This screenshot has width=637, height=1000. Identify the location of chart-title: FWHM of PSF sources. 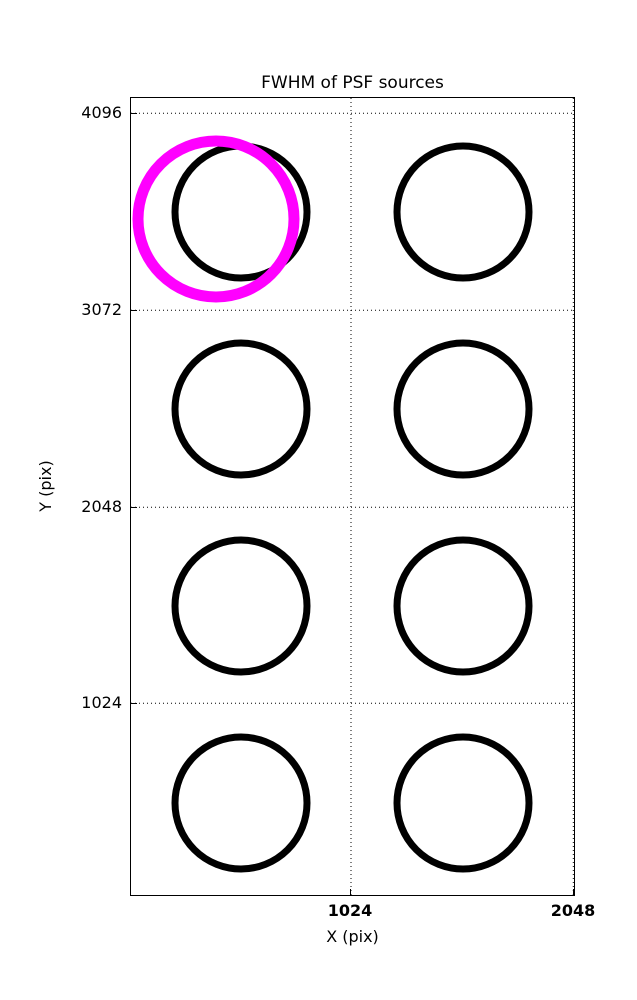
(352, 83).